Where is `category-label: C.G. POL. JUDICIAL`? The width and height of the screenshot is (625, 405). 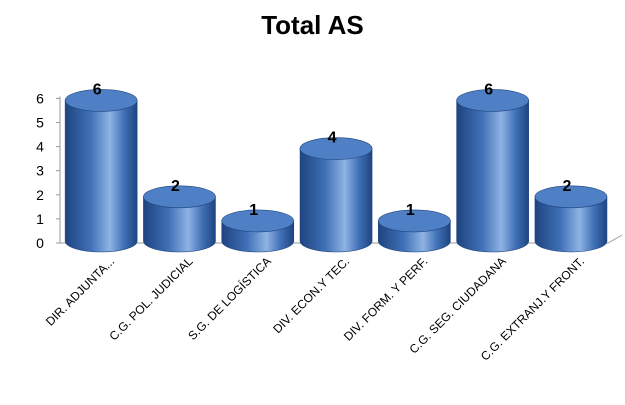 category-label: C.G. POL. JUDICIAL is located at coordinates (150, 298).